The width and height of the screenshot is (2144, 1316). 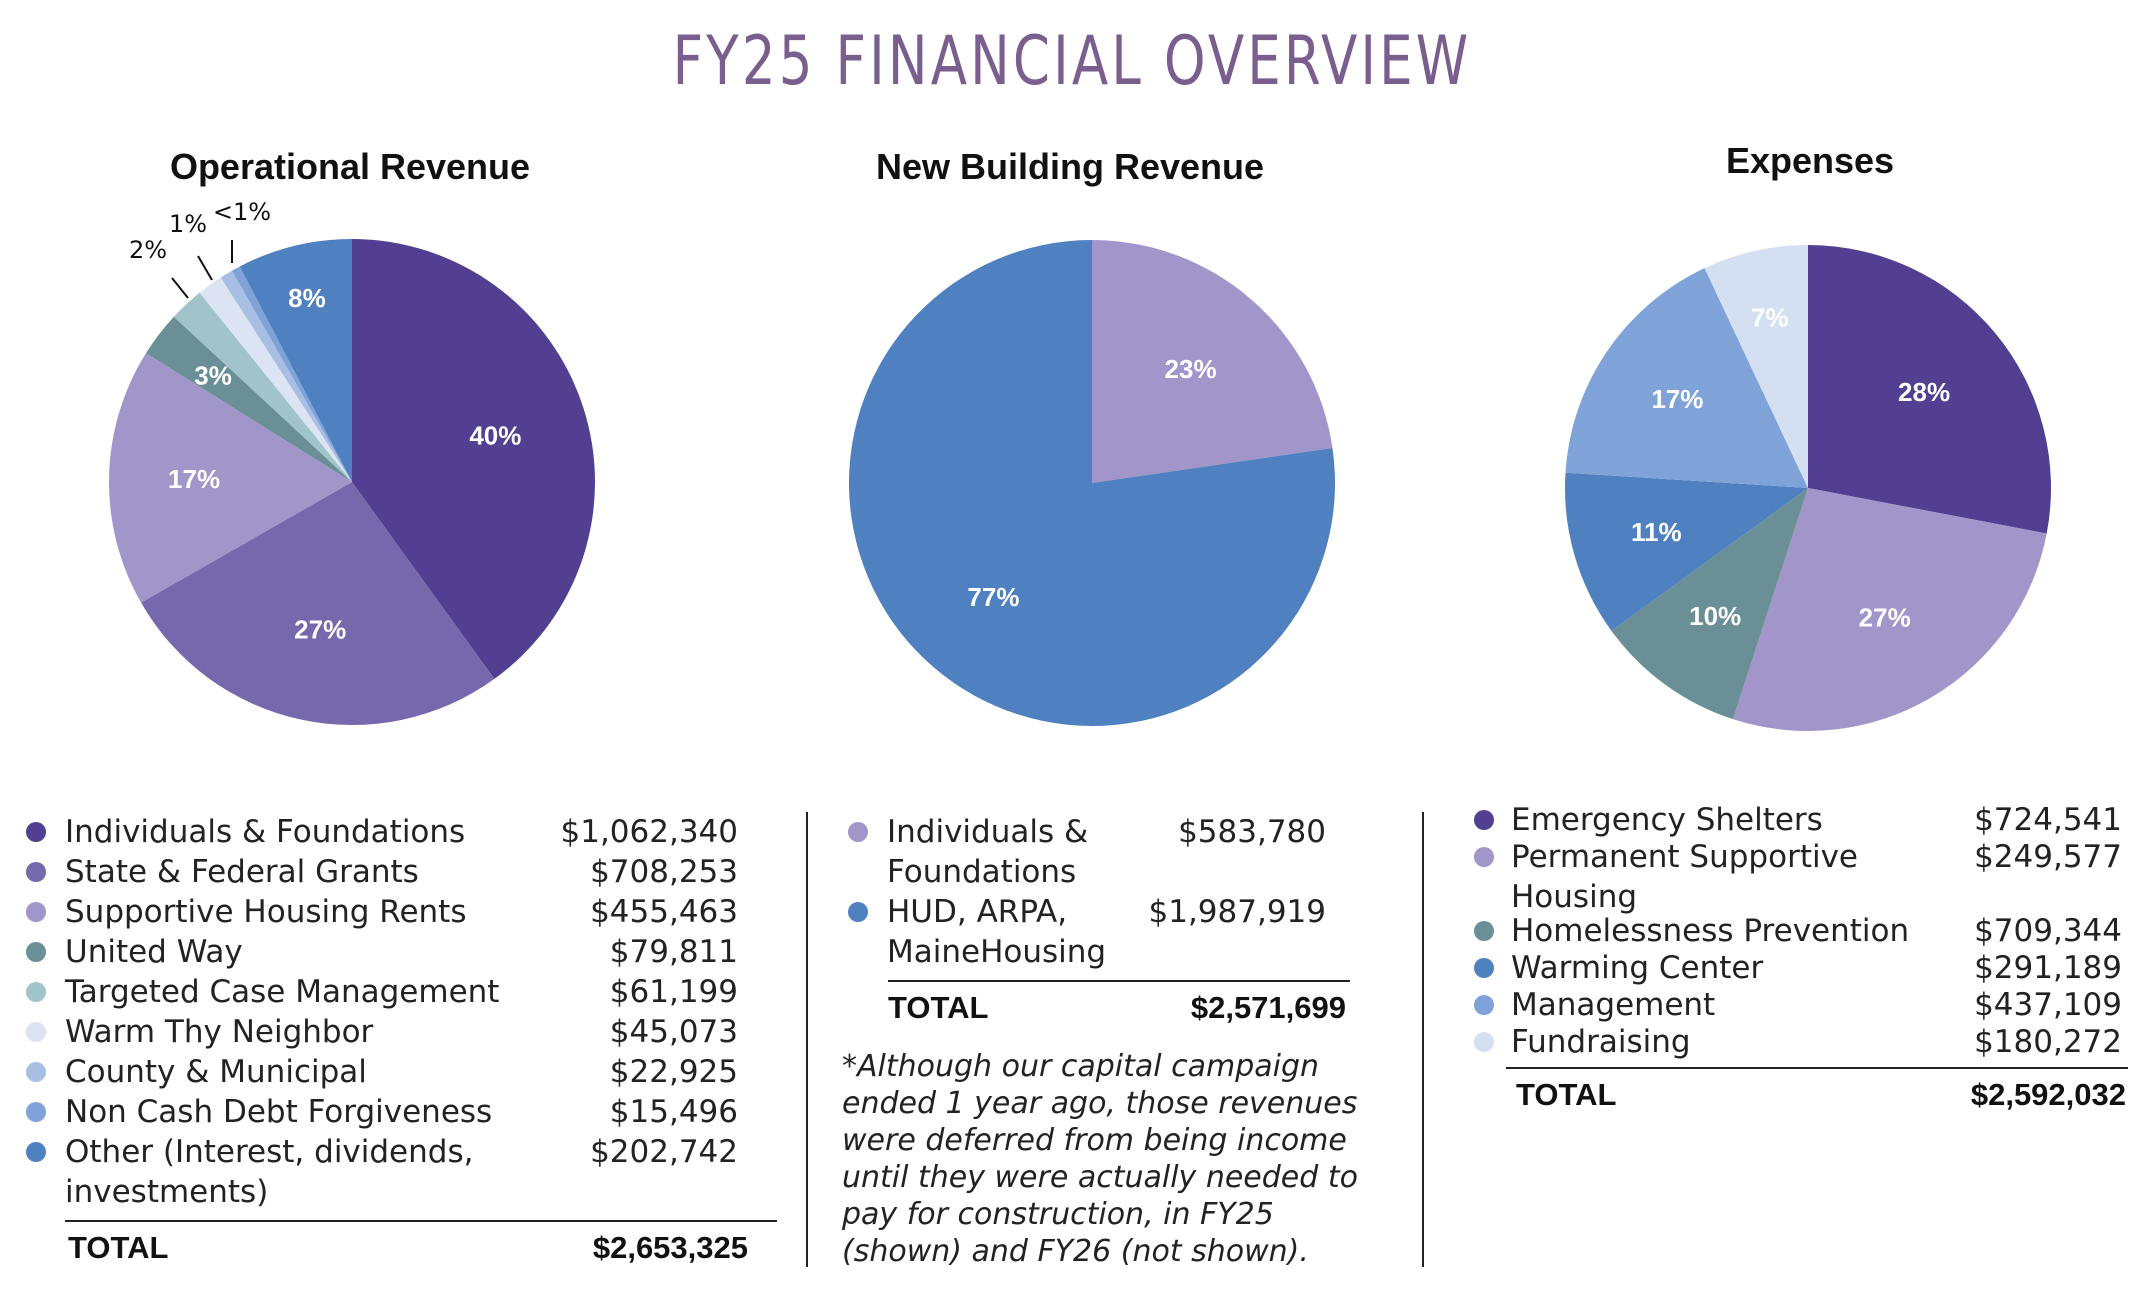 I want to click on pie-slice-hud-arpa-mainehousing, so click(x=1092, y=483).